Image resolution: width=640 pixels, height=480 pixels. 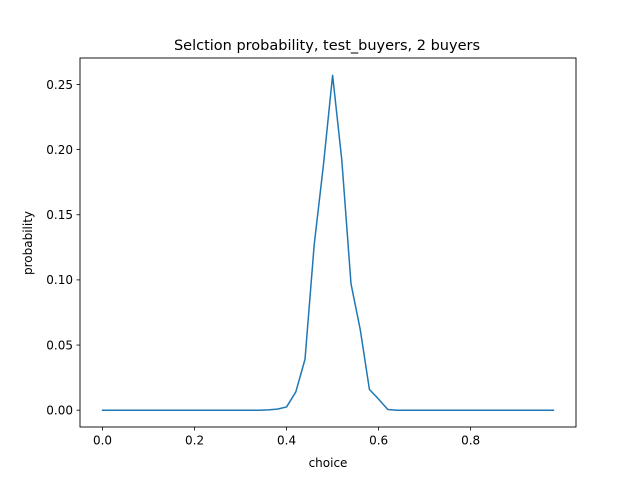 I want to click on y-axis: 0.00 0.05 0.10 0.15 0.20 0.25, so click(x=63, y=247).